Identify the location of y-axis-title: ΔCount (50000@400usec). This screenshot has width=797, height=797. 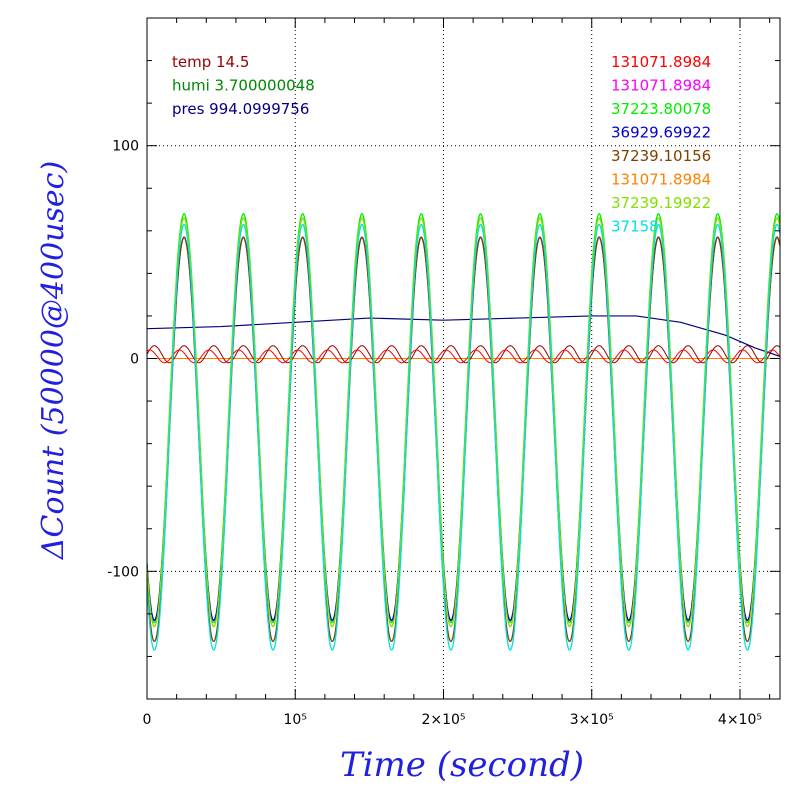
(53, 360).